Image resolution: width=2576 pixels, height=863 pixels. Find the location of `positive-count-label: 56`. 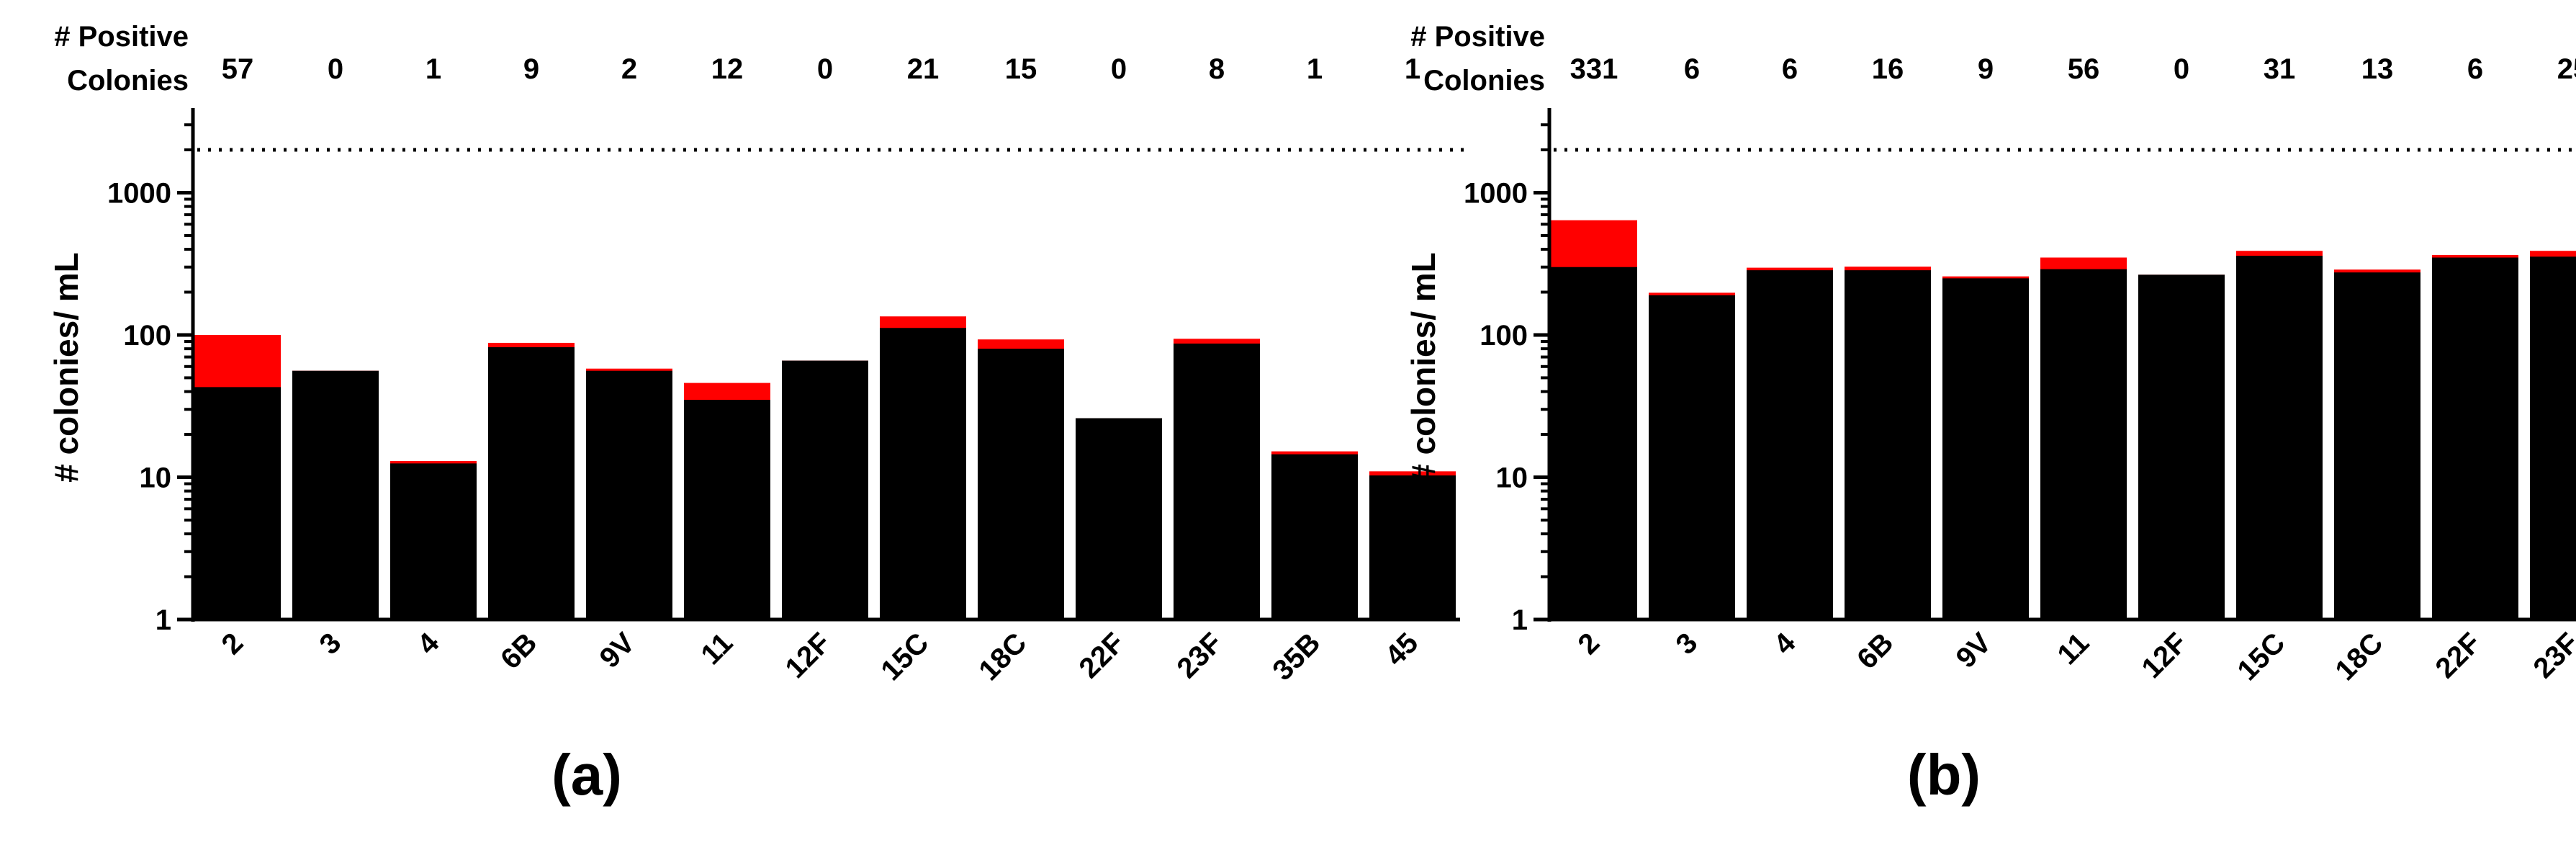

positive-count-label: 56 is located at coordinates (2084, 69).